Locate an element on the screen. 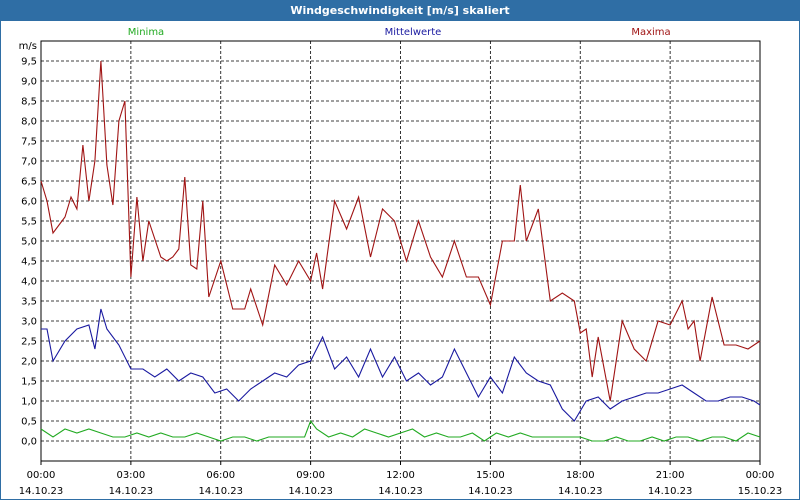 The width and height of the screenshot is (800, 500). y-tick-label: 5,5 is located at coordinates (29, 222).